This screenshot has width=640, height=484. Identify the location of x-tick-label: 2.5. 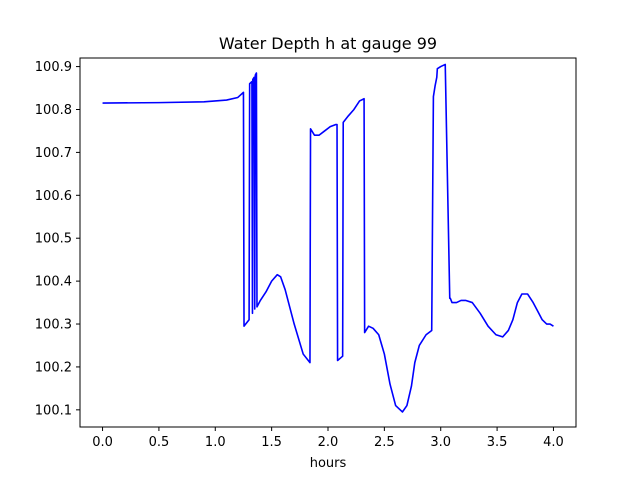
(384, 442).